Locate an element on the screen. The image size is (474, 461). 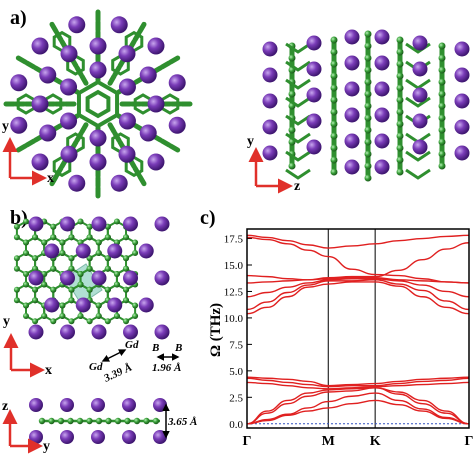
b-hexagon-ring is located at coordinates (98, 104).